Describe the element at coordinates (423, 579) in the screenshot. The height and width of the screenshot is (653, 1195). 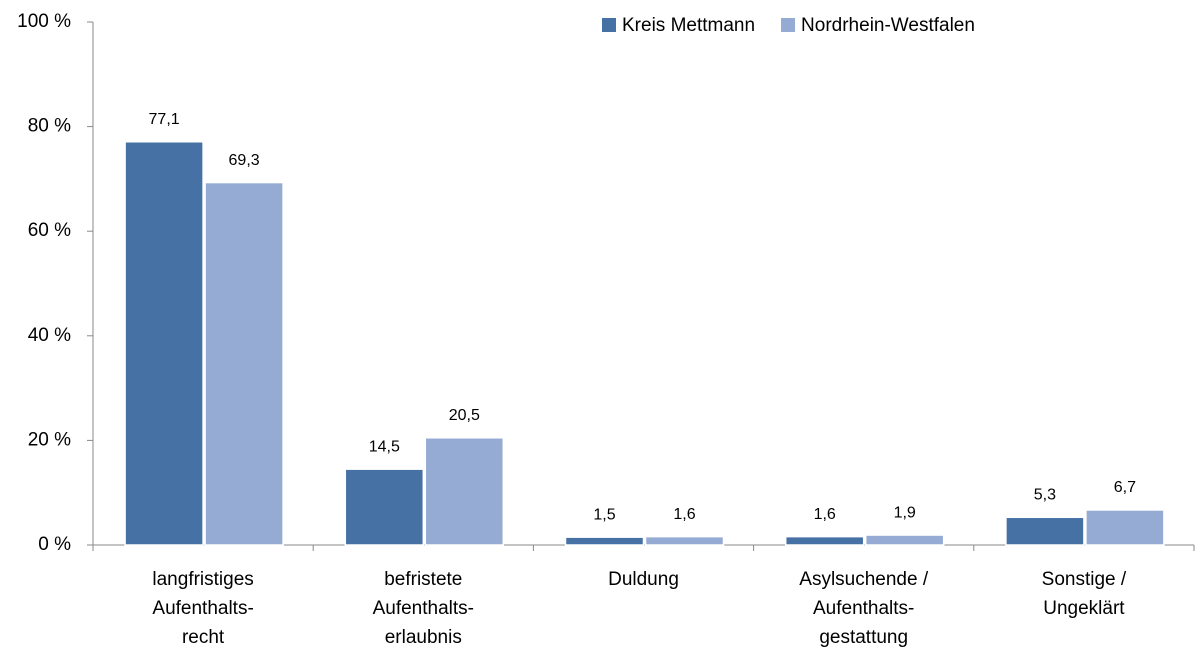
I see `x-tick-label: befristete` at that location.